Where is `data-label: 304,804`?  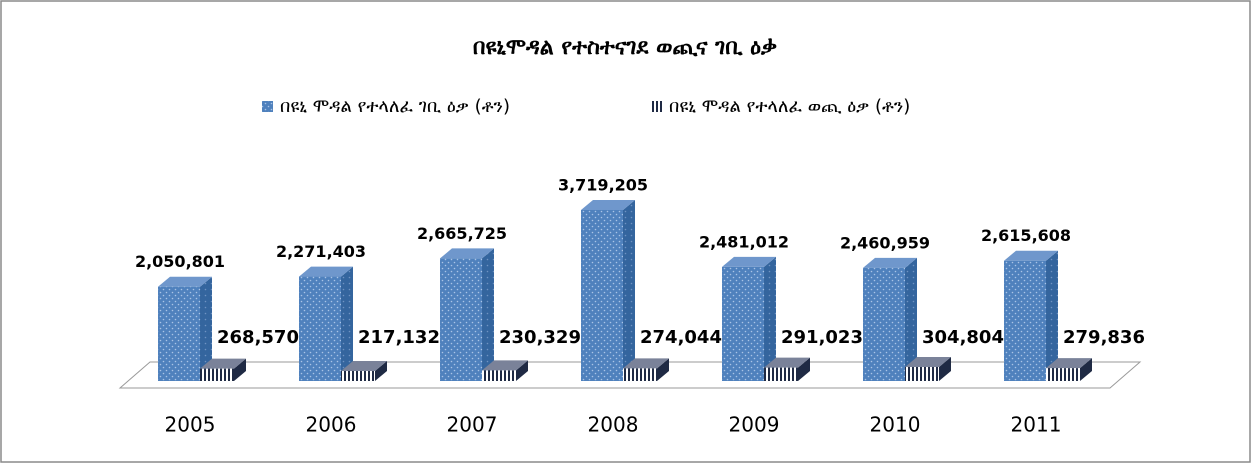
data-label: 304,804 is located at coordinates (963, 337).